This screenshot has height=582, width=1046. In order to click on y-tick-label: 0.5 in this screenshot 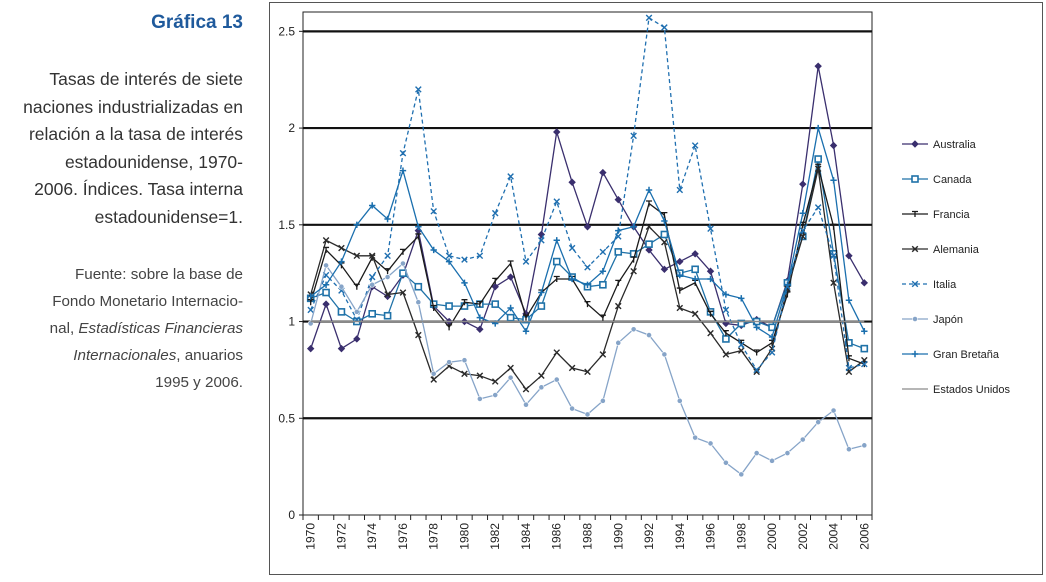, I will do `click(286, 418)`.